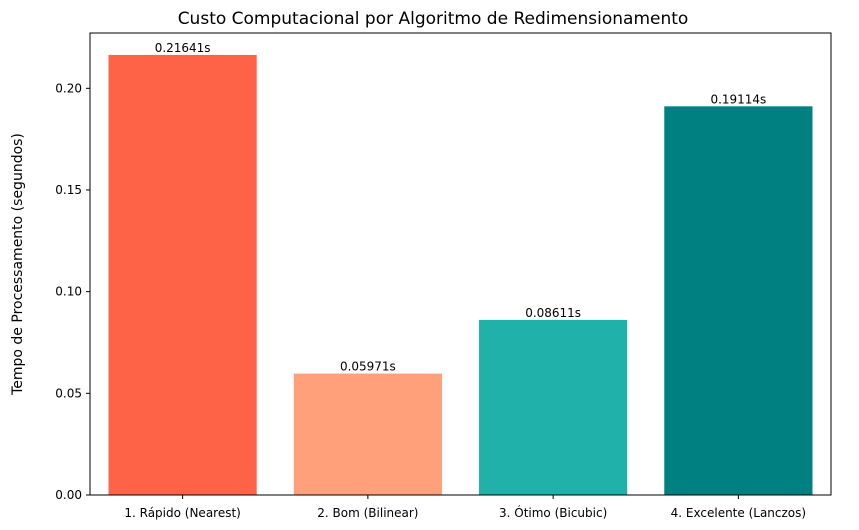  What do you see at coordinates (68, 393) in the screenshot?
I see `y-tick-label-1: 0.05` at bounding box center [68, 393].